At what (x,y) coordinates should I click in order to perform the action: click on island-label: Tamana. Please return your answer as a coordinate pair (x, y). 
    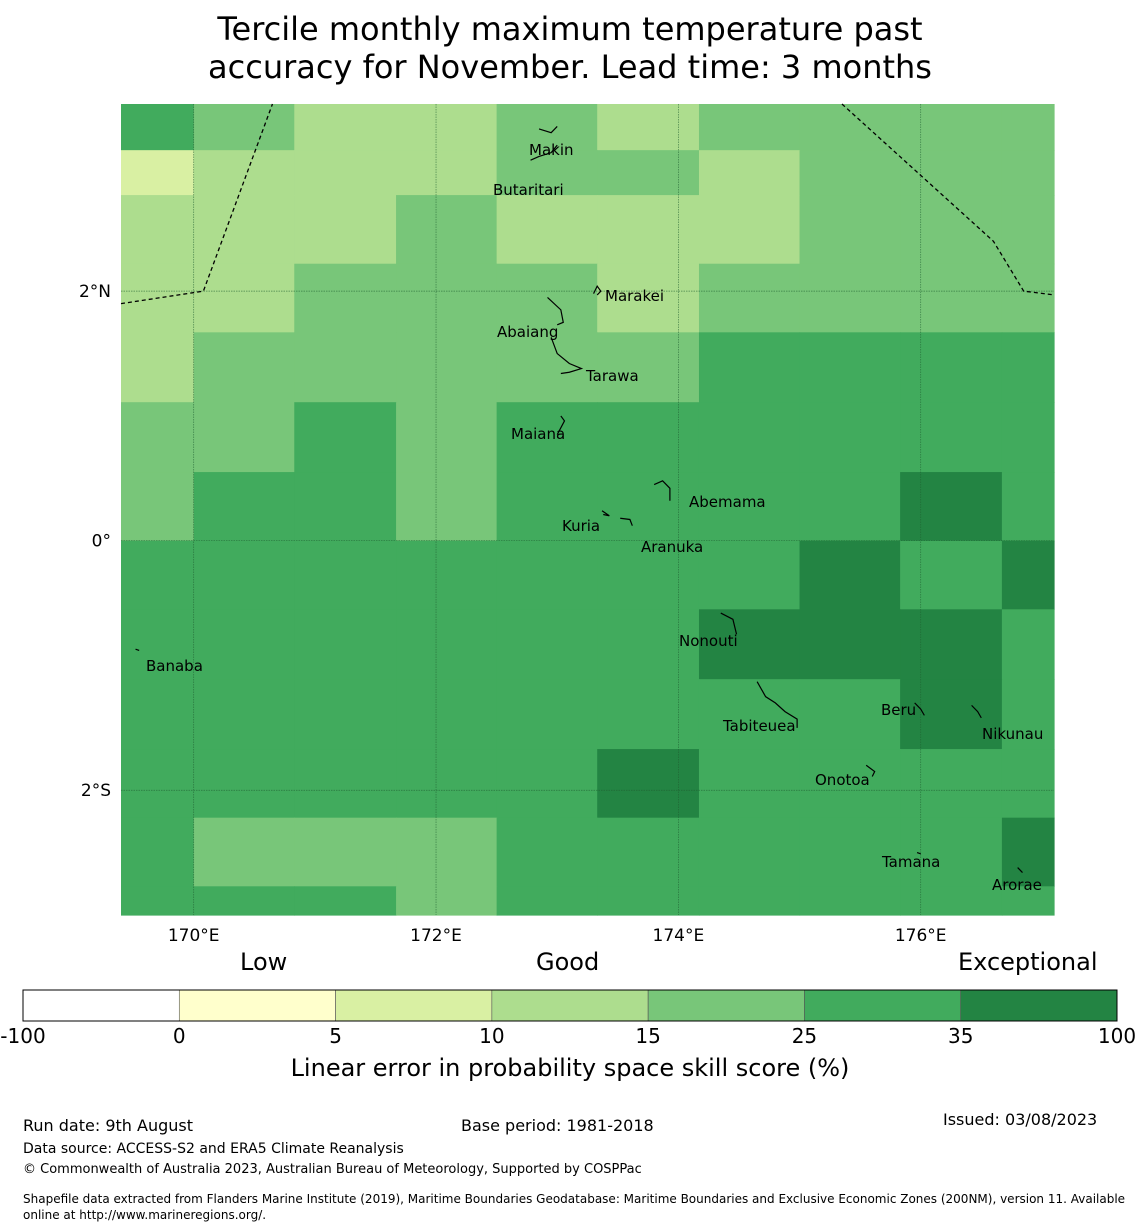
    Looking at the image, I should click on (910, 862).